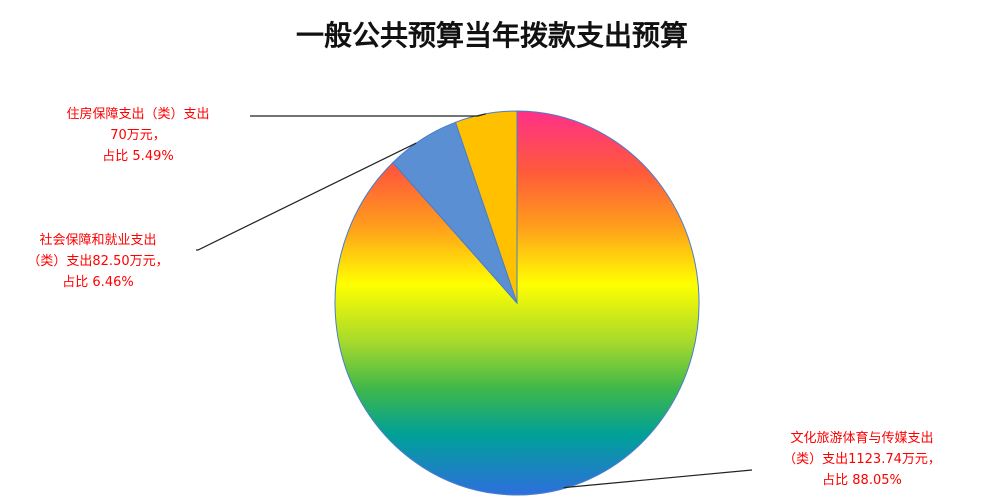 Image resolution: width=984 pixels, height=500 pixels. What do you see at coordinates (98, 282) in the screenshot?
I see `data-label-line: 占比 6.46%` at bounding box center [98, 282].